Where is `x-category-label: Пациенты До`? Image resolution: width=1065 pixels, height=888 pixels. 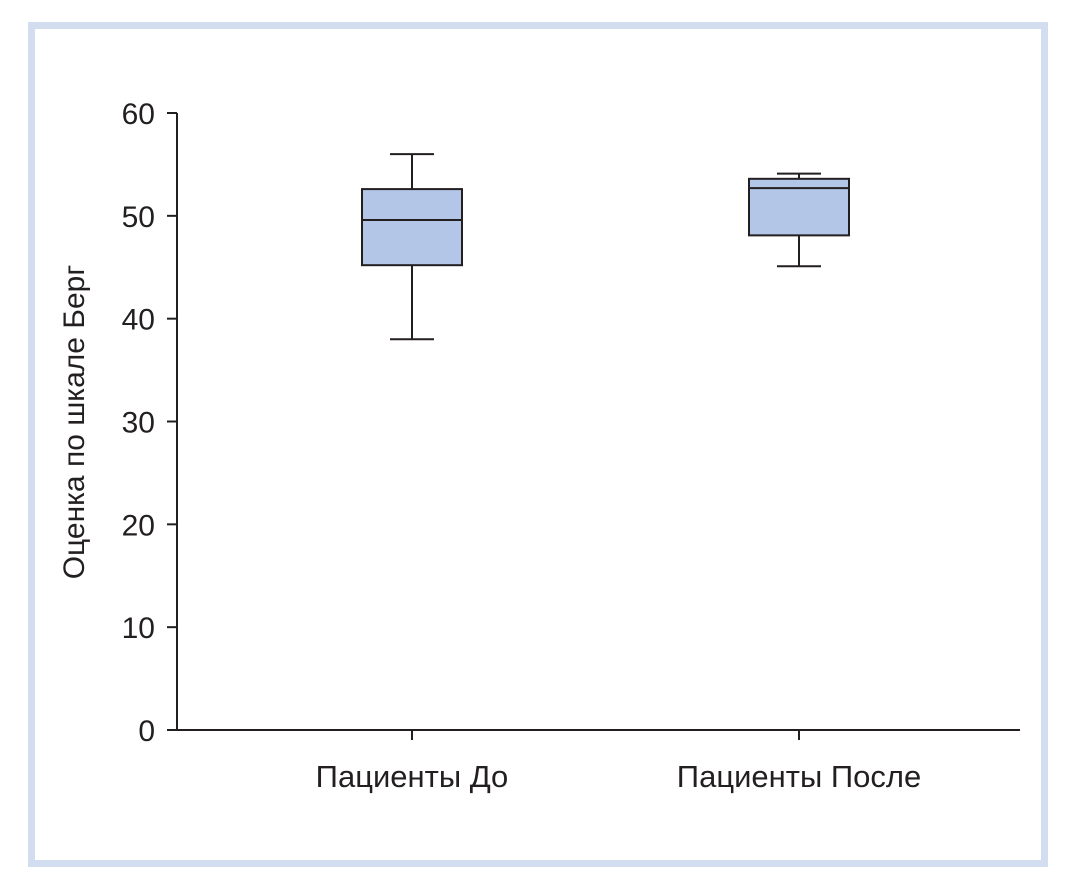
x-category-label: Пациенты До is located at coordinates (412, 776).